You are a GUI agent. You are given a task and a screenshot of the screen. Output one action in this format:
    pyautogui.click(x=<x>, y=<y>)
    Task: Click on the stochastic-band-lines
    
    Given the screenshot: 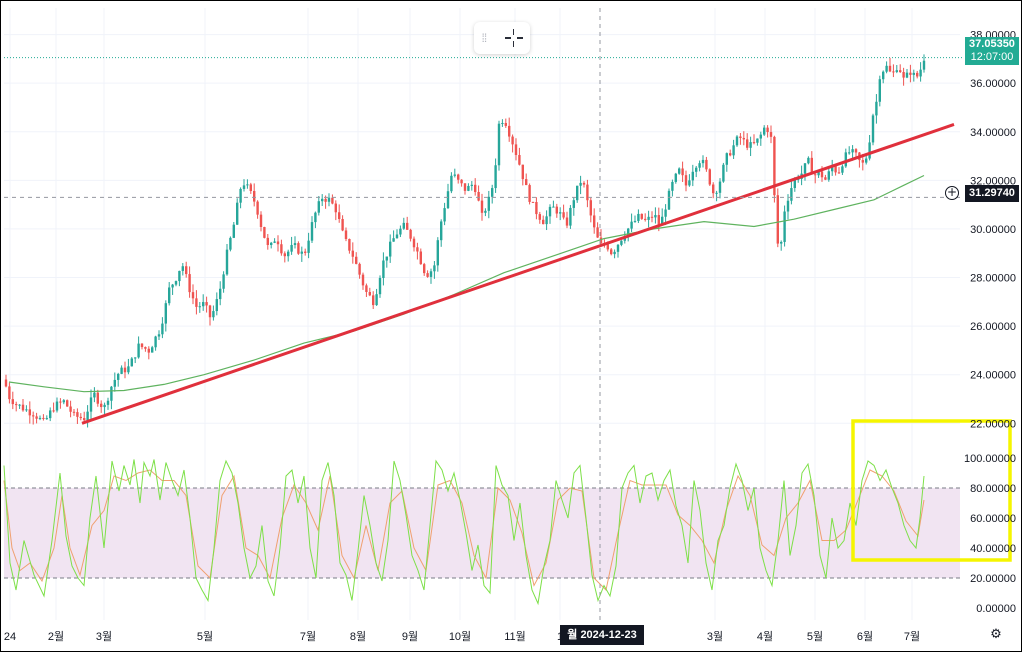 What is the action you would take?
    pyautogui.click(x=482, y=533)
    